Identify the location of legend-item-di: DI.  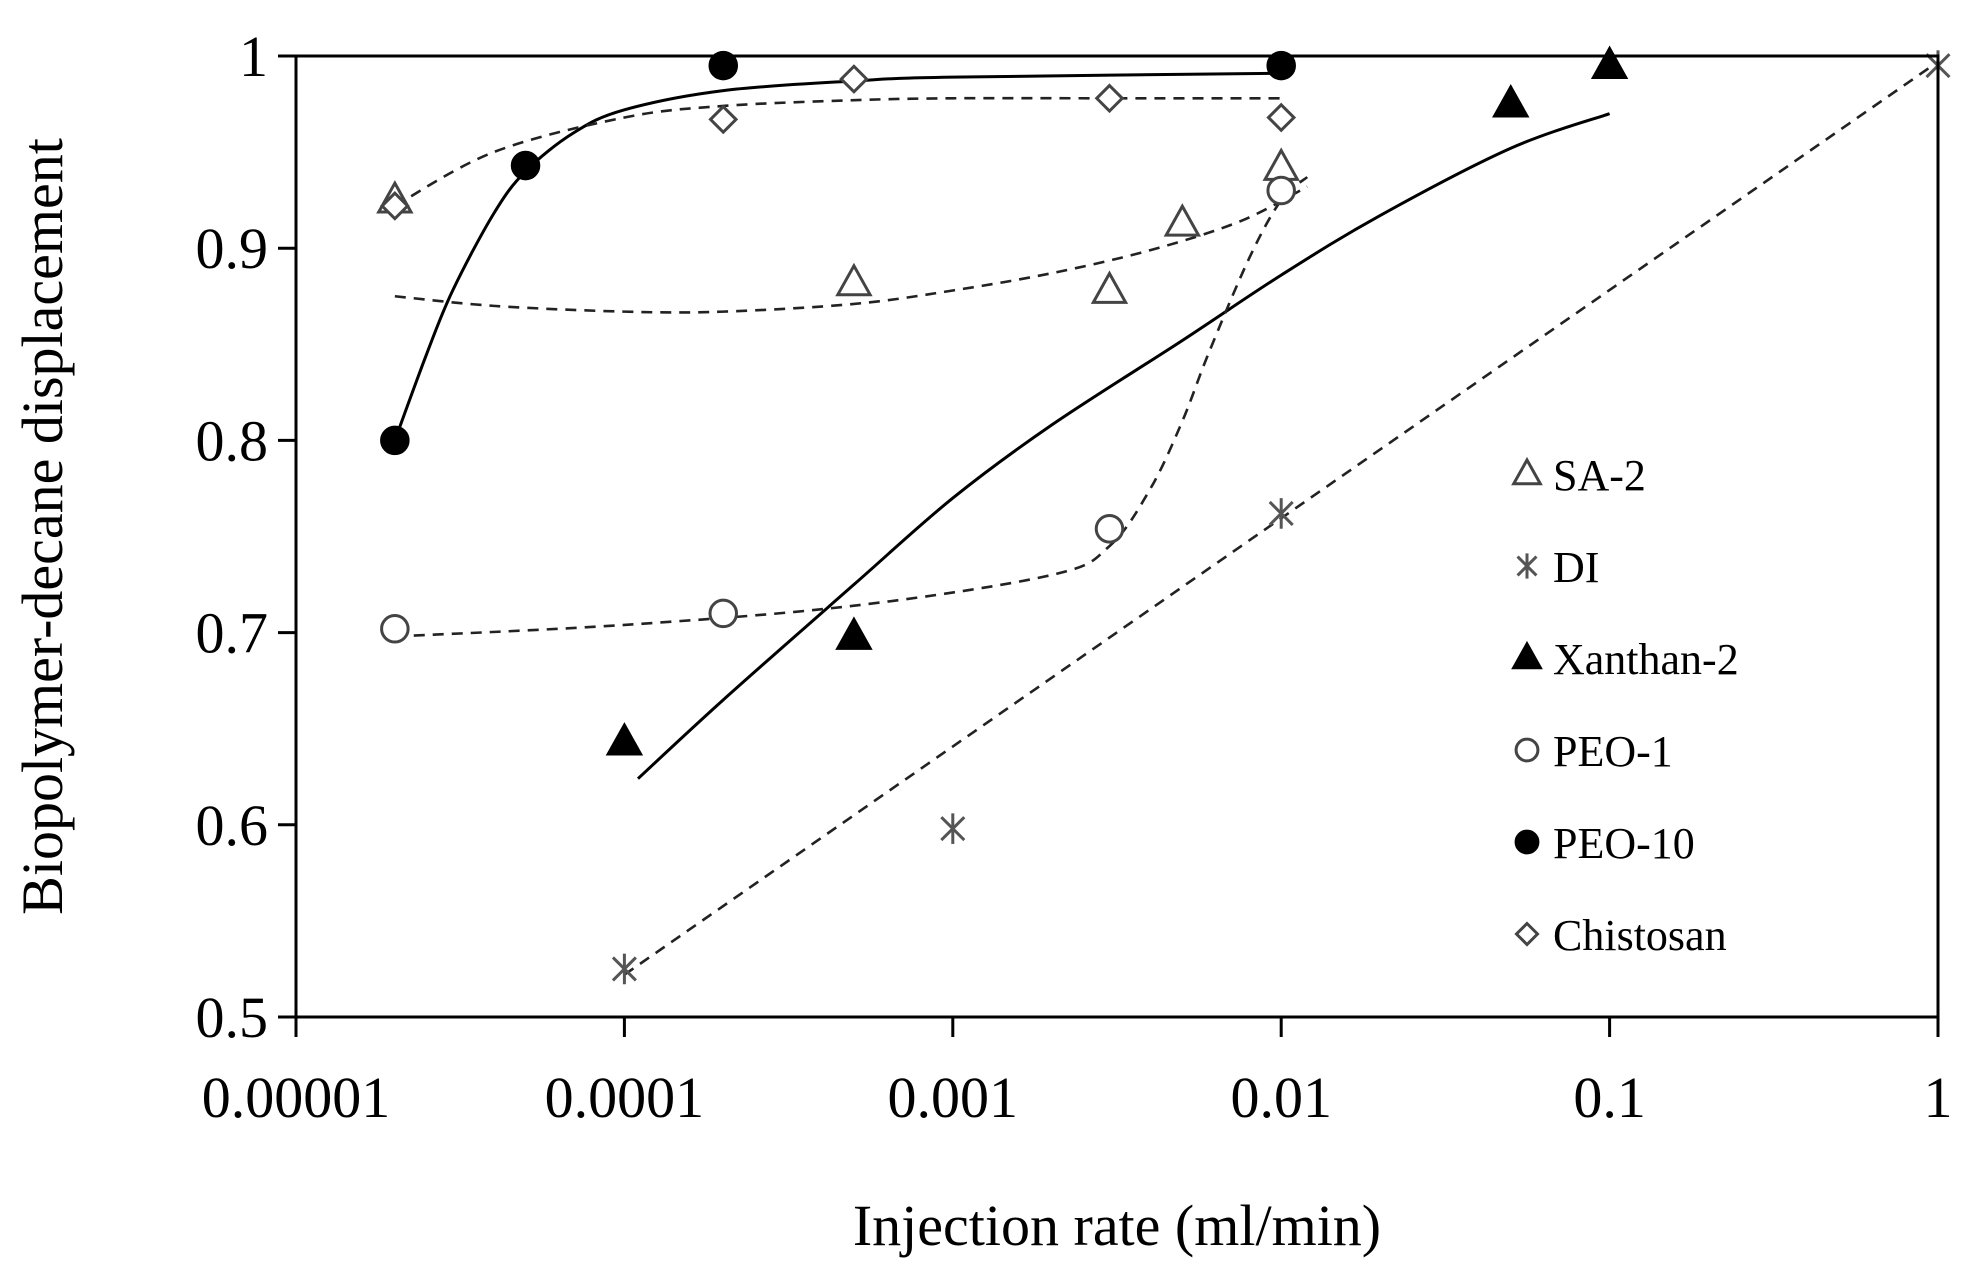
(1557, 567).